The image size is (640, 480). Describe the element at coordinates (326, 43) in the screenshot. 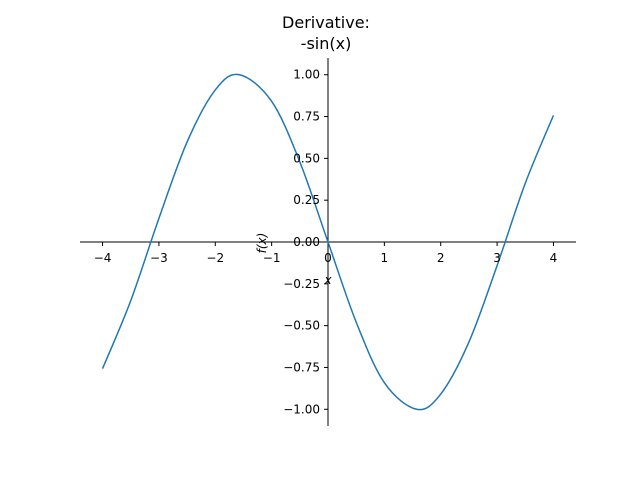

I see `chart-title-line-2: -sin(x)` at that location.